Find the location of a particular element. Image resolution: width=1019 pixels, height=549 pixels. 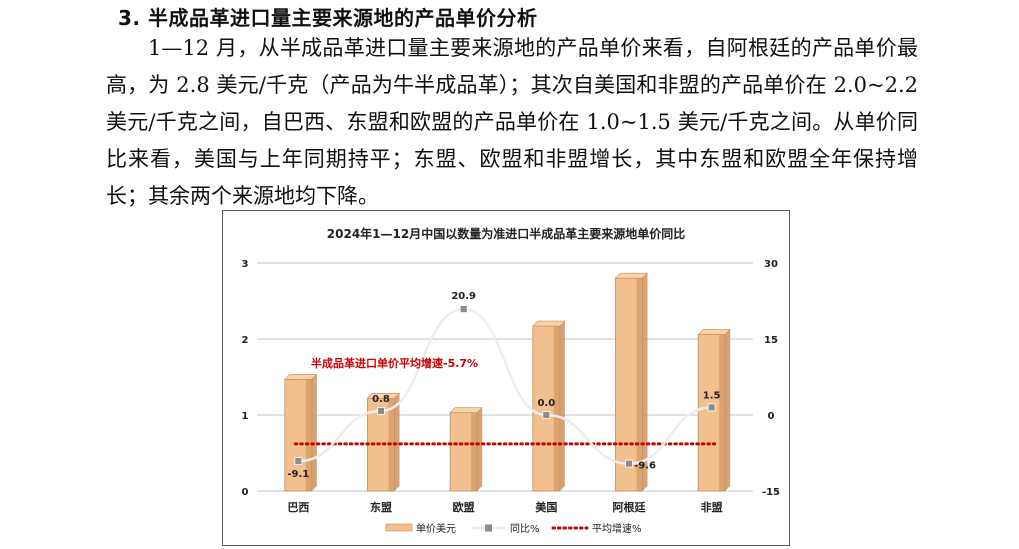

category-label: 美国 is located at coordinates (546, 507).